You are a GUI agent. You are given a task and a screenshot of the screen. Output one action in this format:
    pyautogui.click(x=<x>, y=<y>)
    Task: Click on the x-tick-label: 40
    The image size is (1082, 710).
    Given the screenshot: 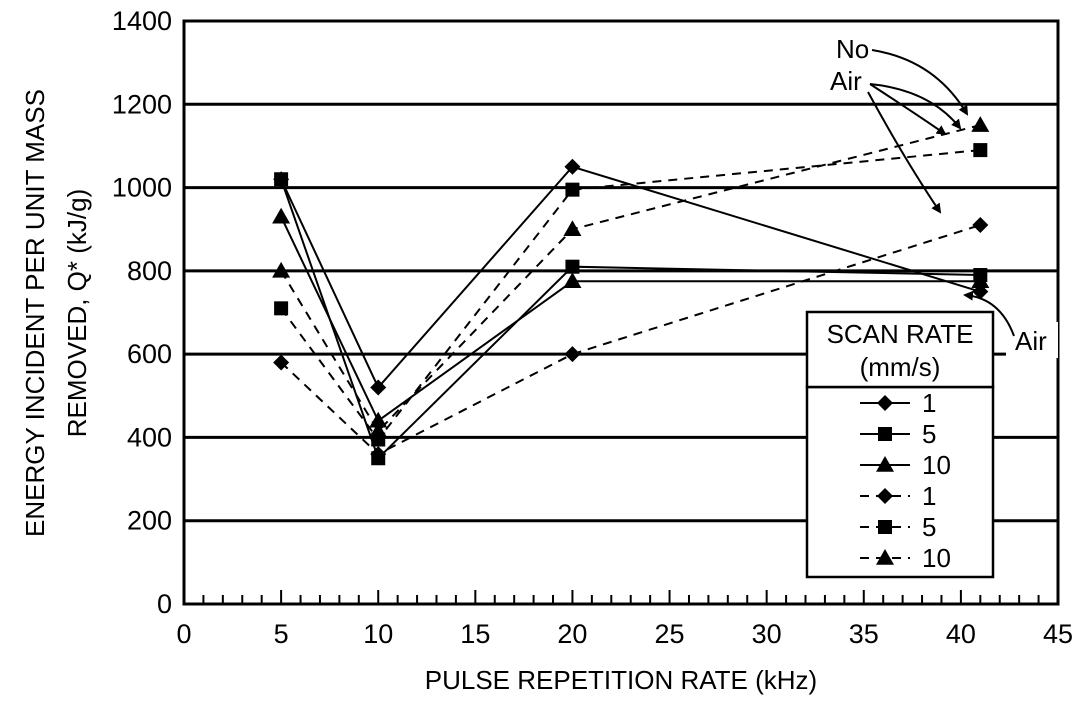 What is the action you would take?
    pyautogui.click(x=961, y=634)
    